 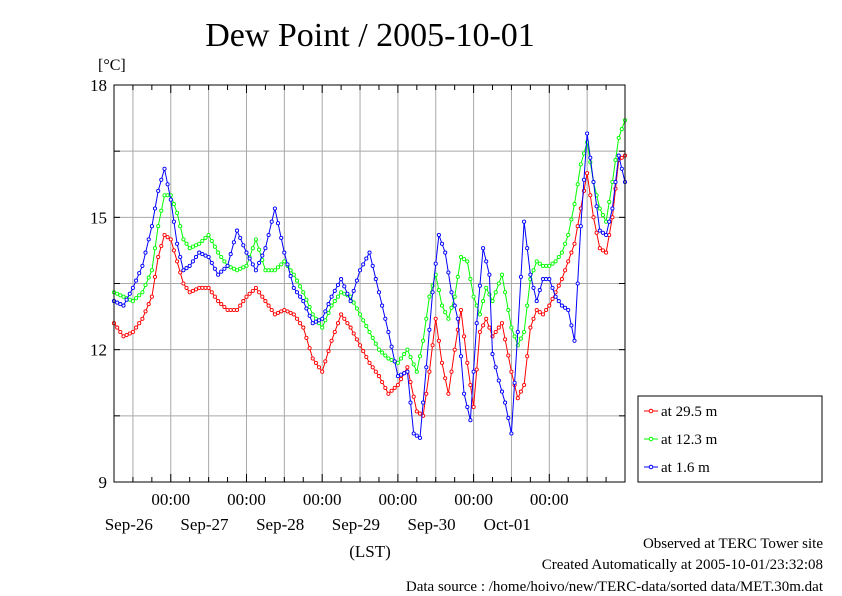 What do you see at coordinates (730, 439) in the screenshot?
I see `legend-box` at bounding box center [730, 439].